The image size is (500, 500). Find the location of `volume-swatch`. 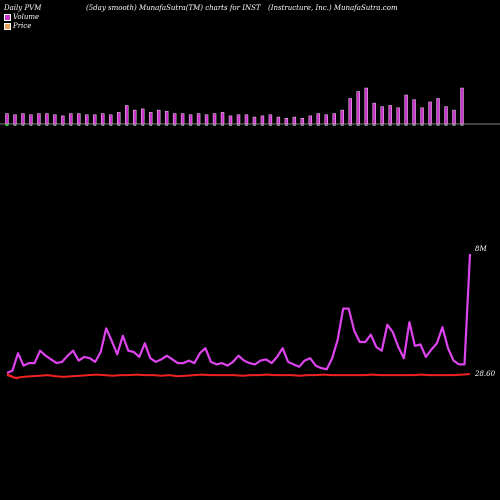

volume-swatch is located at coordinates (7, 17).